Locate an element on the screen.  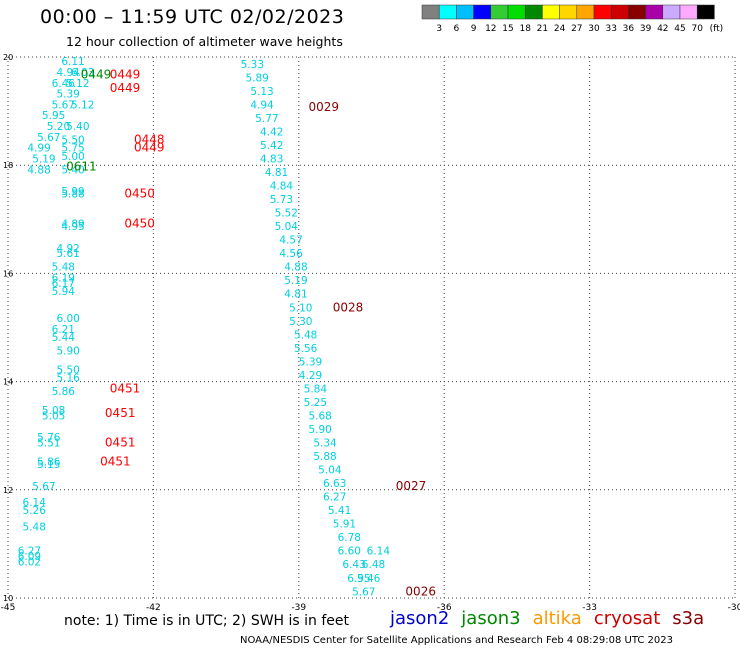
wave-height-label: 5.04 is located at coordinates (287, 227).